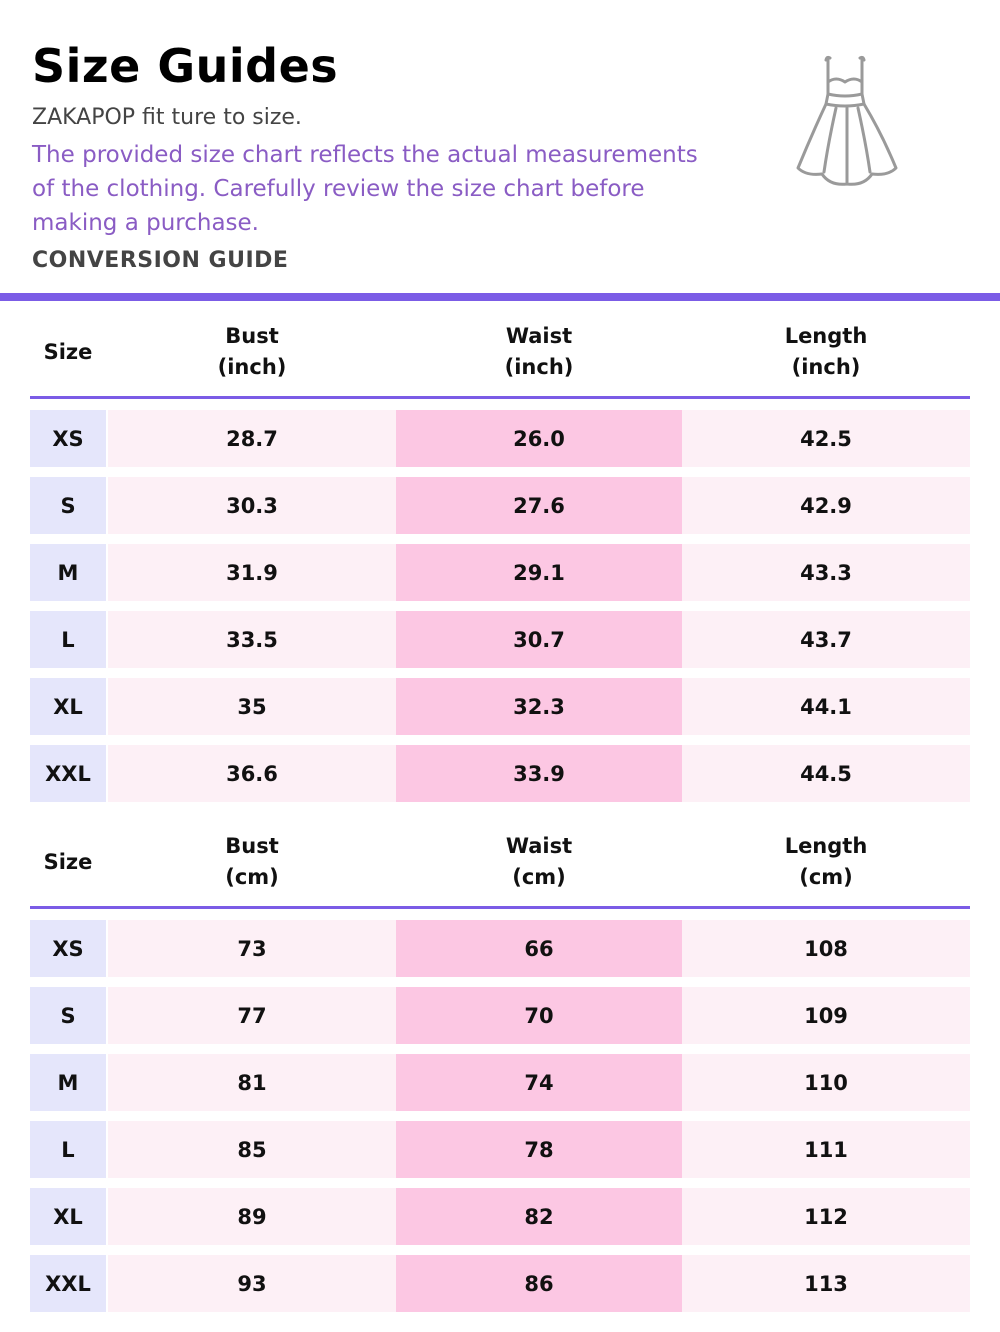  Describe the element at coordinates (252, 706) in the screenshot. I see `bust-cell: 35` at that location.